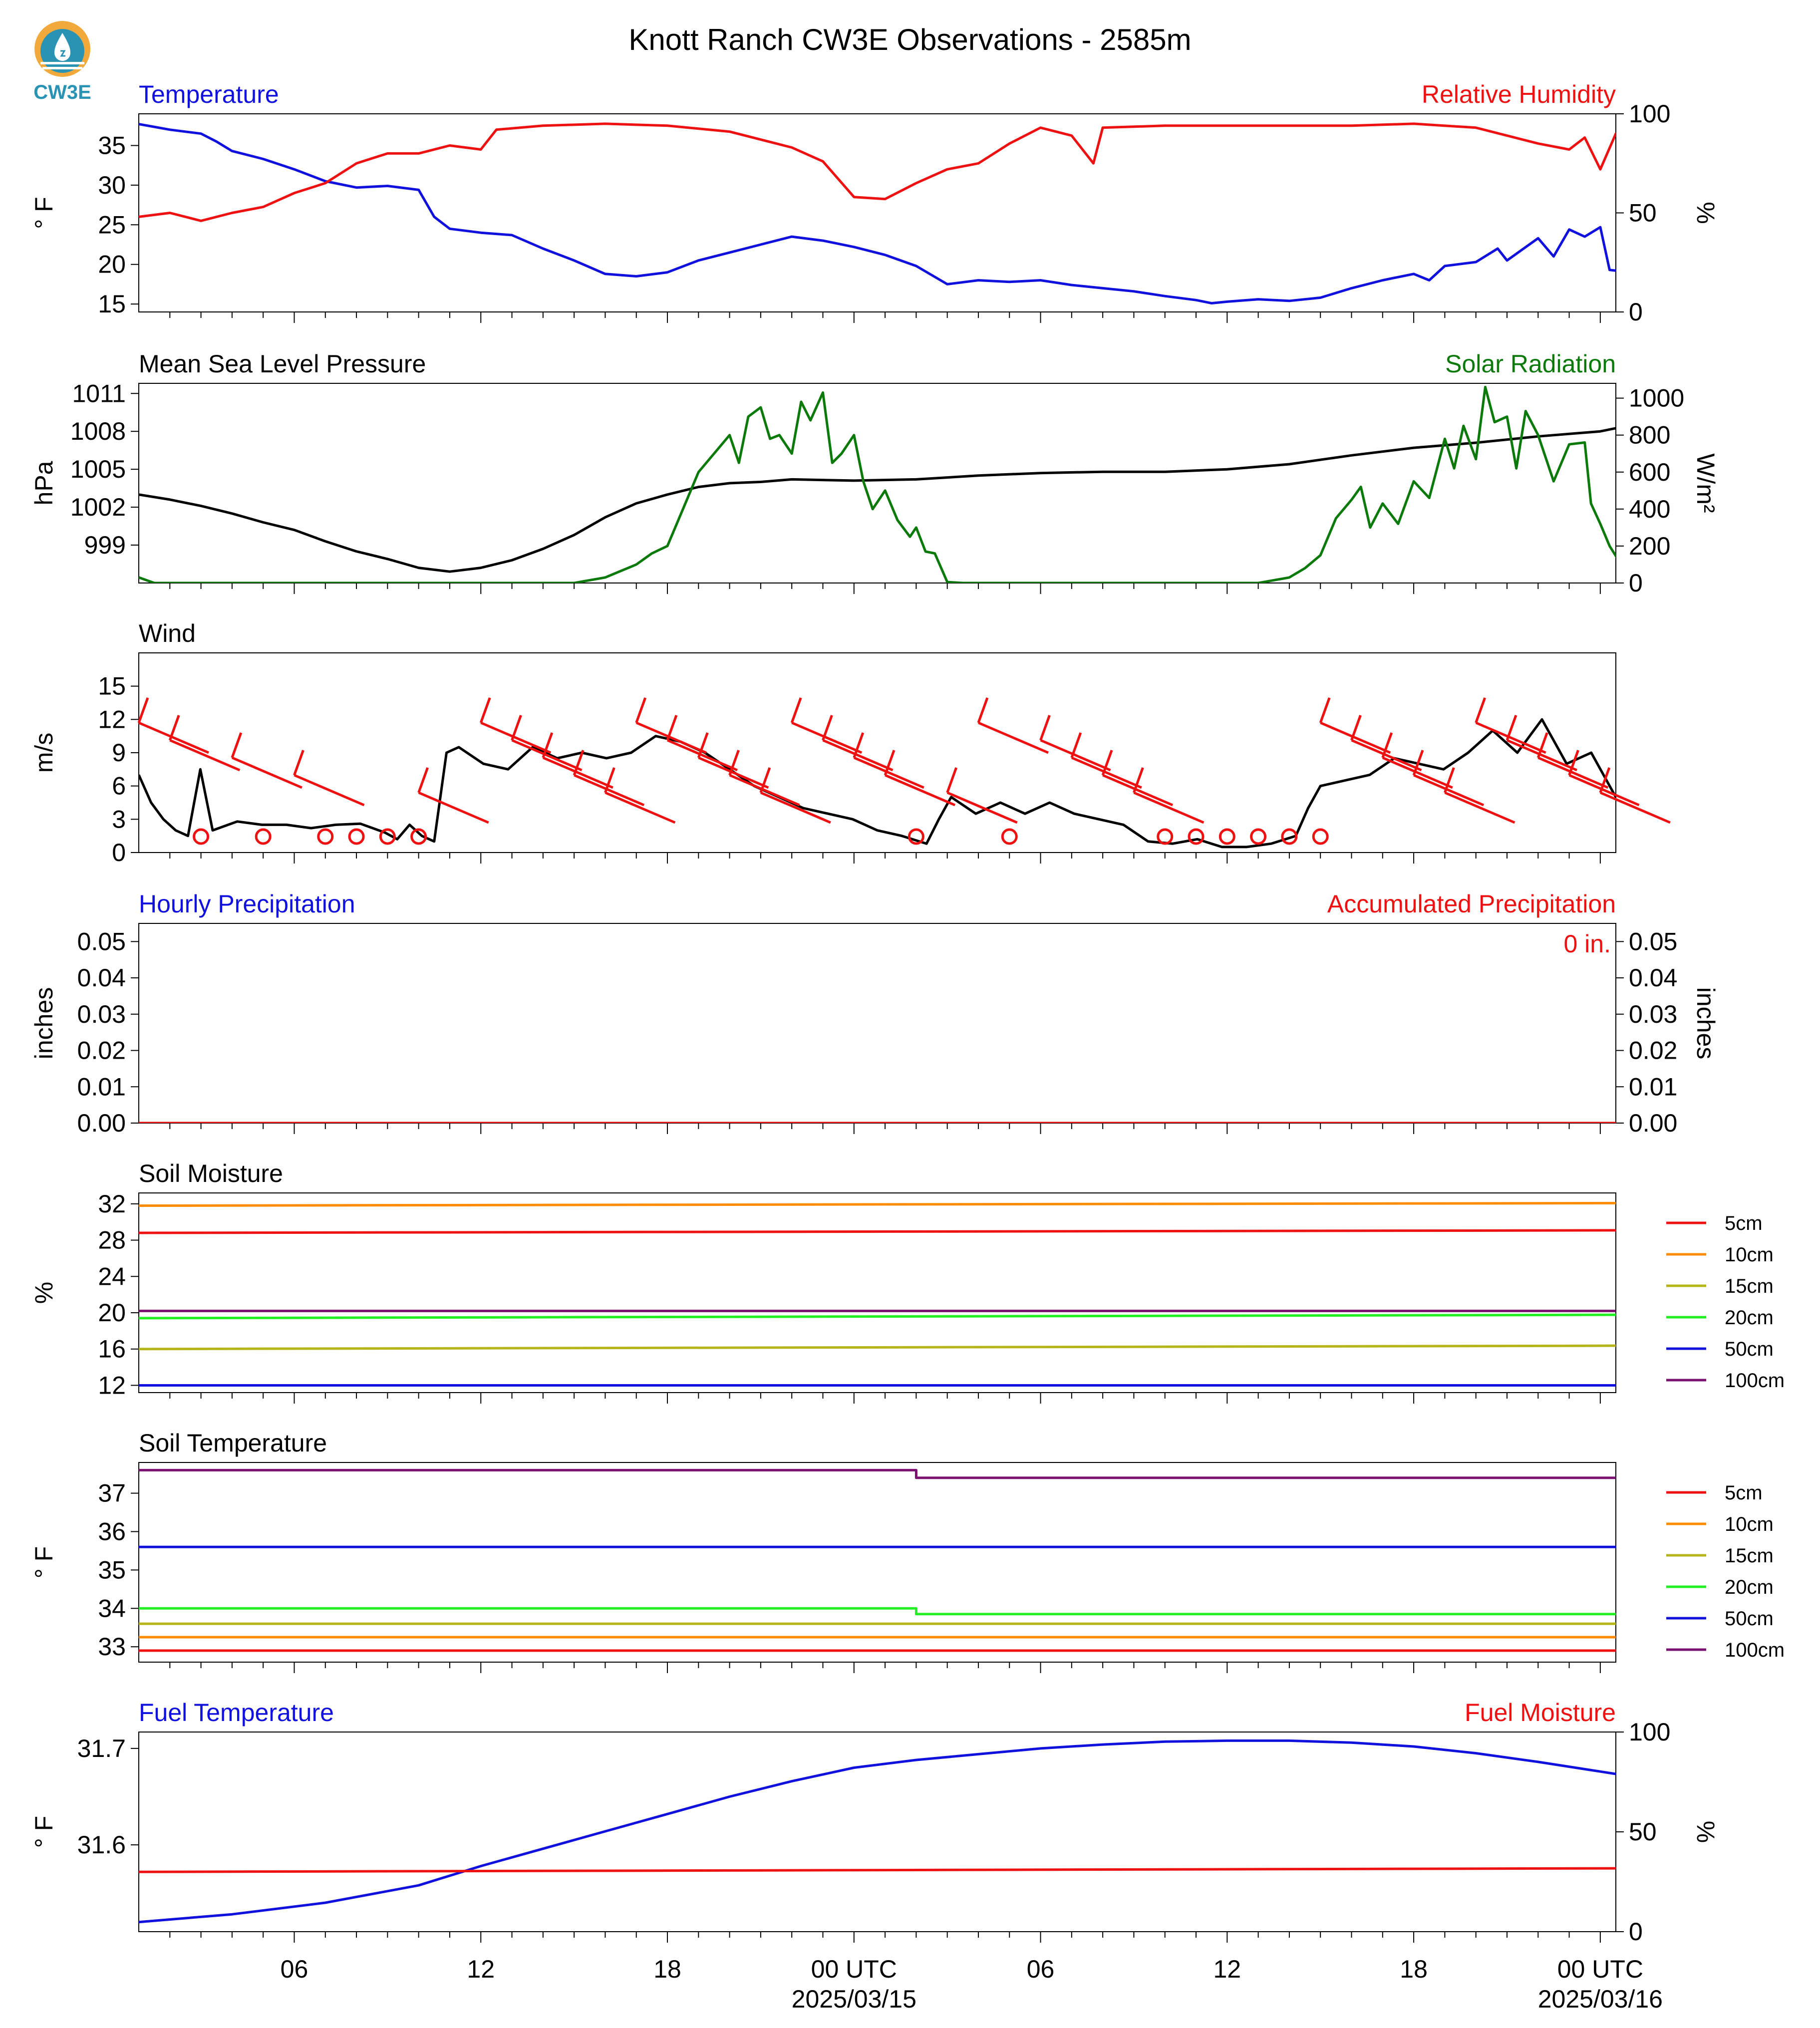 The height and width of the screenshot is (2028, 1820). Describe the element at coordinates (112, 1647) in the screenshot. I see `y-tick-label-left: 33` at that location.